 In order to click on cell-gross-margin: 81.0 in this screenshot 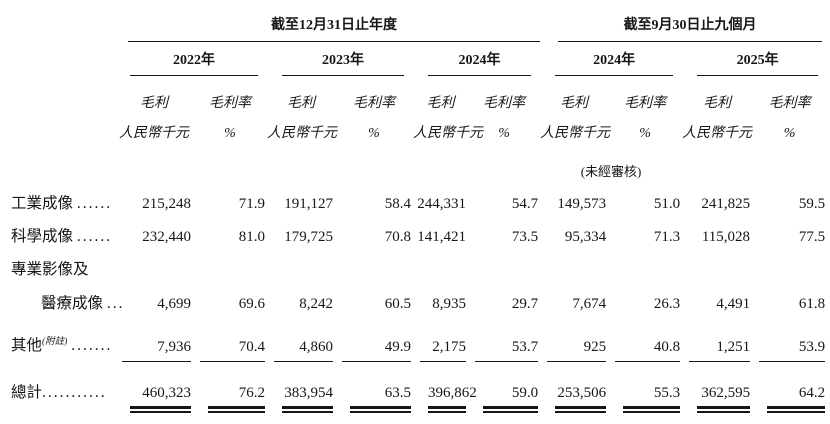, I will do `click(251, 237)`.